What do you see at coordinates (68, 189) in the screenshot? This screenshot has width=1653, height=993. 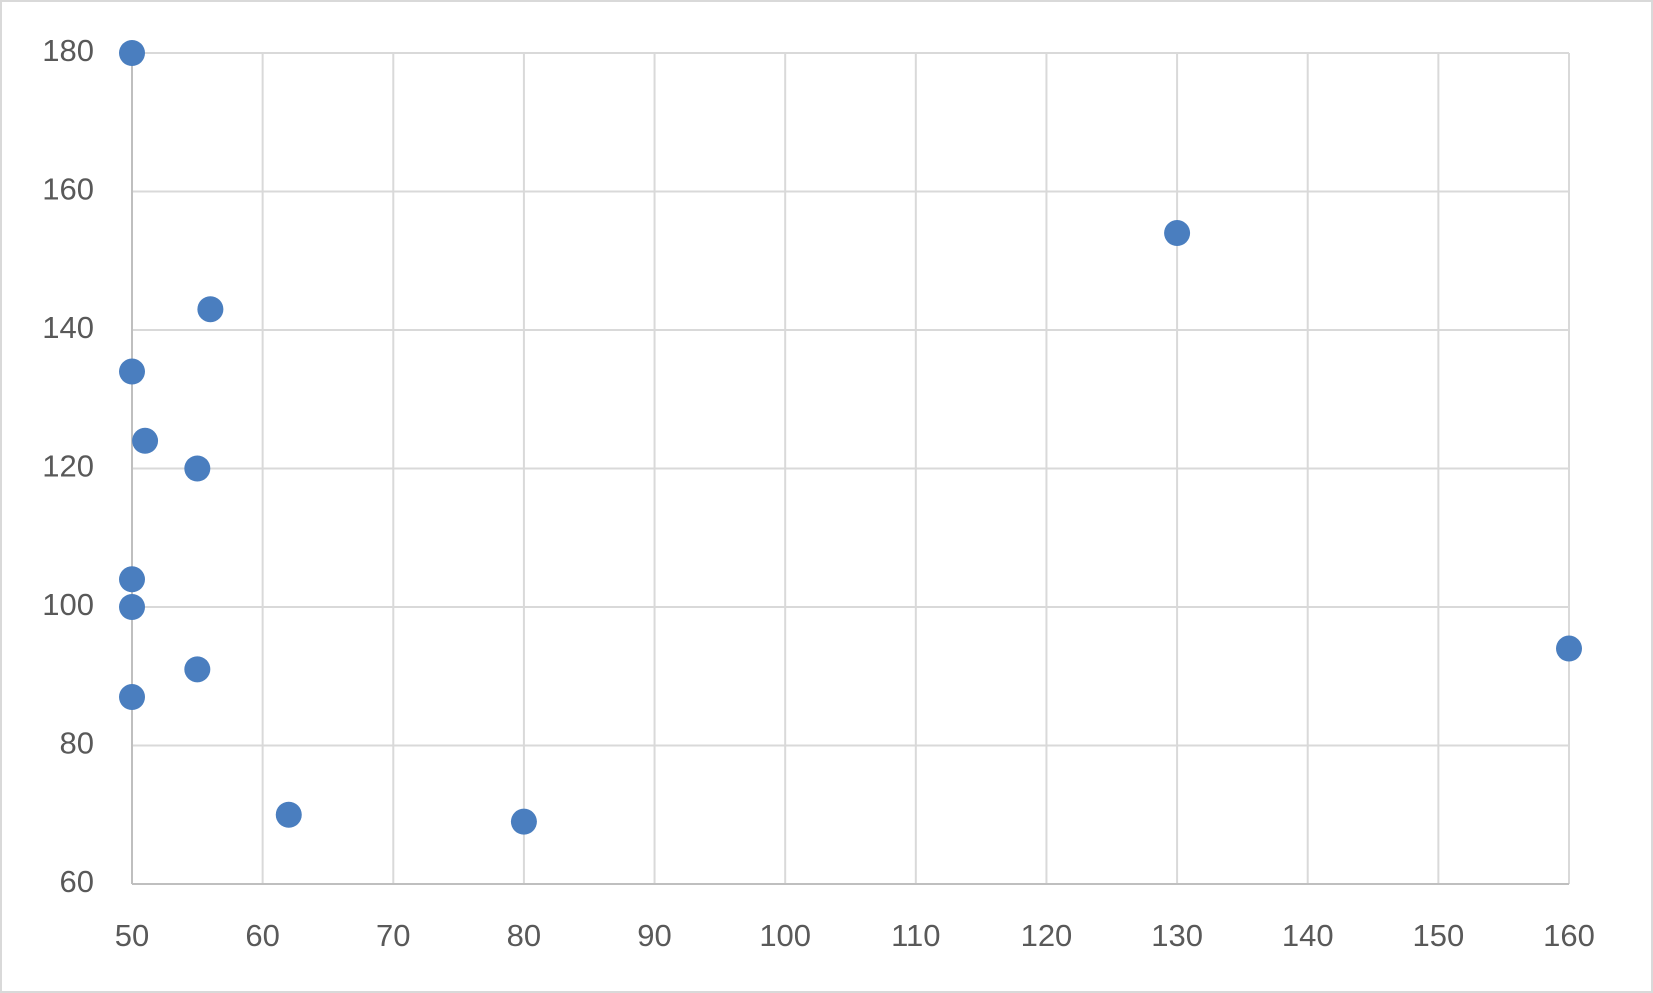 I see `y-tick-label: 160` at bounding box center [68, 189].